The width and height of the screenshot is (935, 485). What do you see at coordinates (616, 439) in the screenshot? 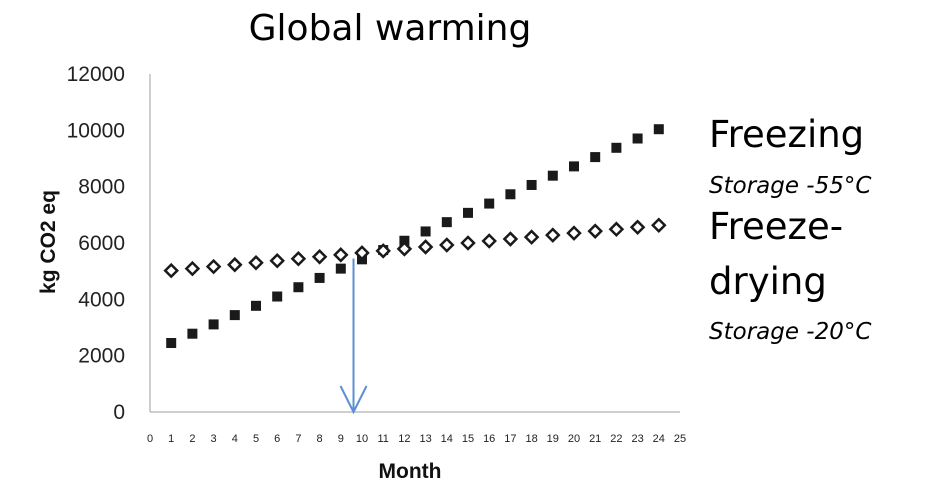
I see `x-tick-label: 22` at bounding box center [616, 439].